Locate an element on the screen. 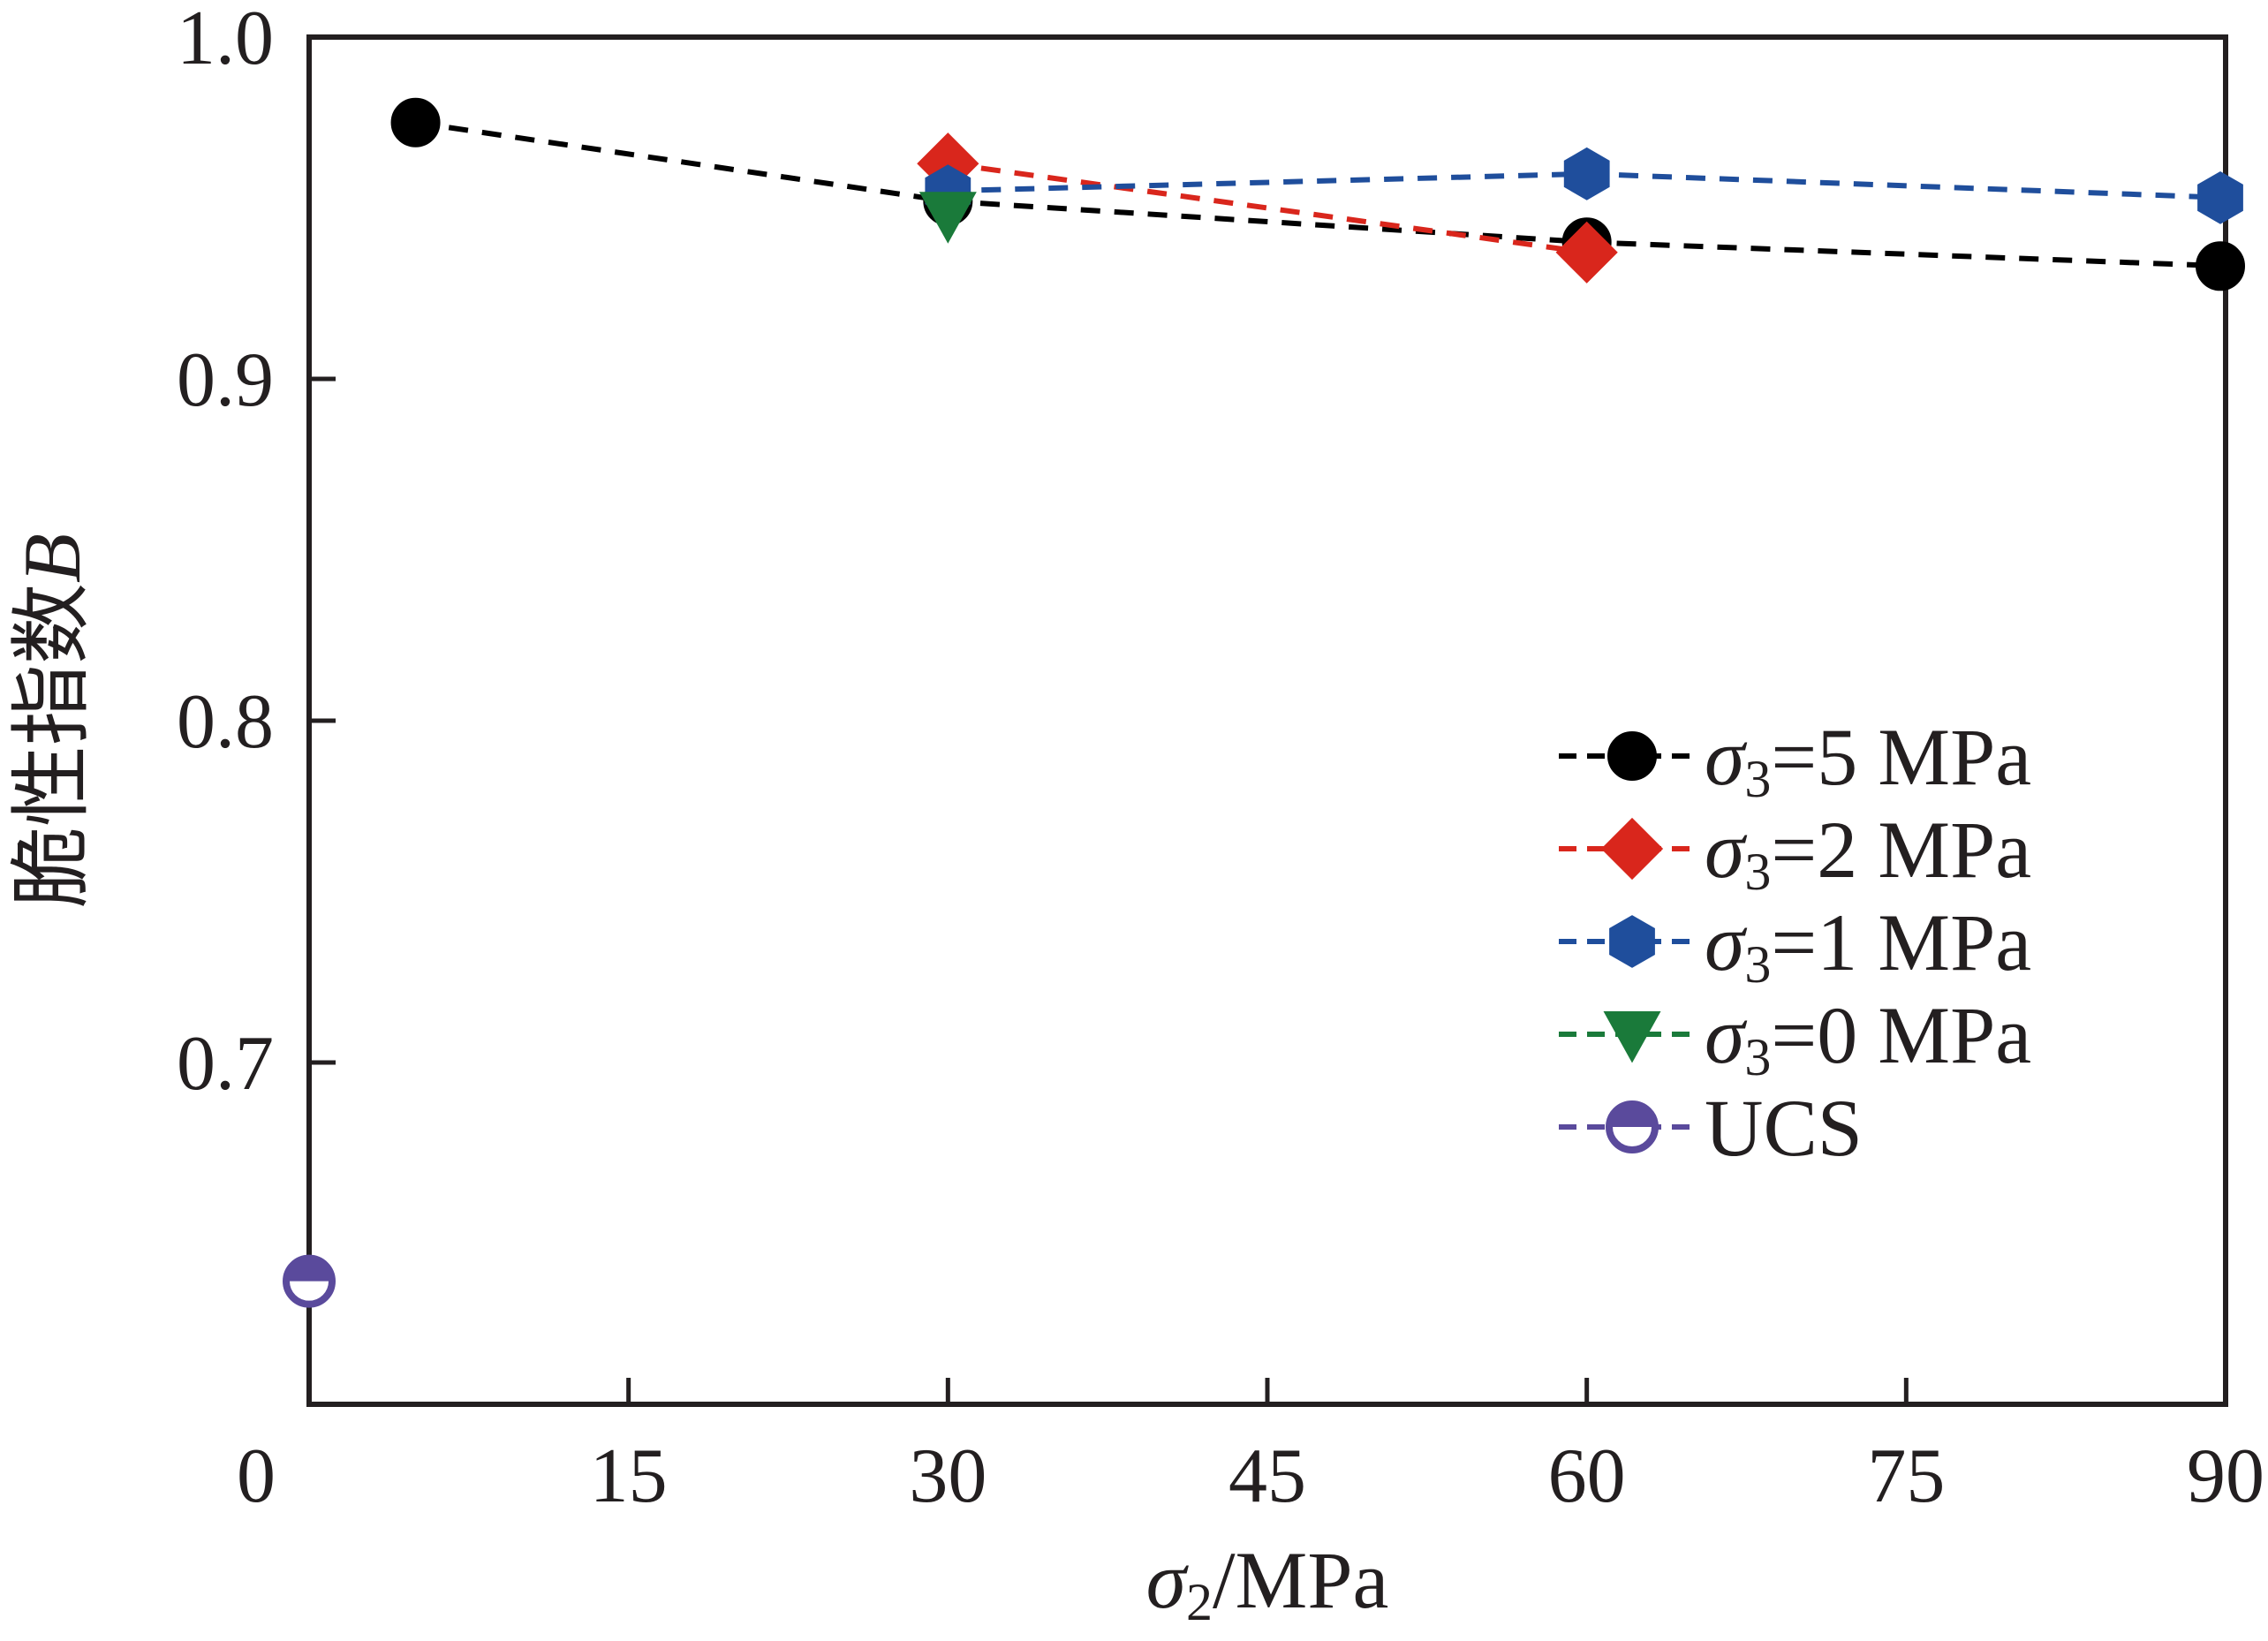 This screenshot has height=1641, width=2268. y-tick-label: 0.8 is located at coordinates (225, 722).